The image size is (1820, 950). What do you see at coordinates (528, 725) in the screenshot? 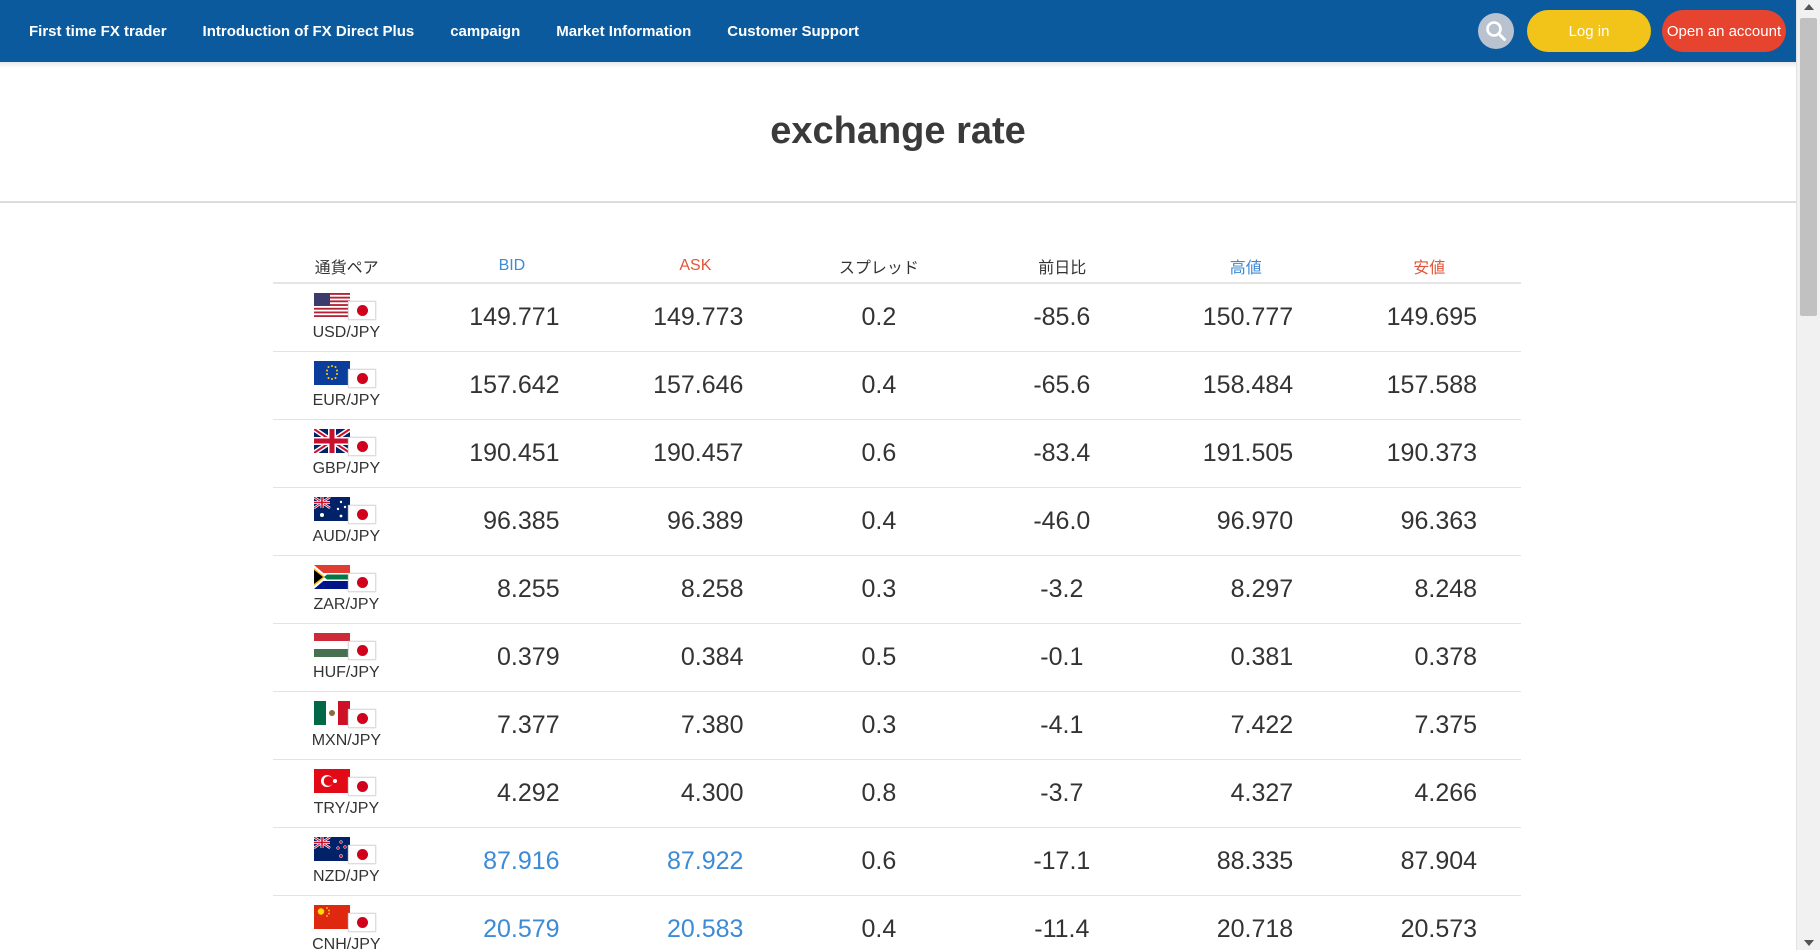
I see `bid-value: 7.377` at bounding box center [528, 725].